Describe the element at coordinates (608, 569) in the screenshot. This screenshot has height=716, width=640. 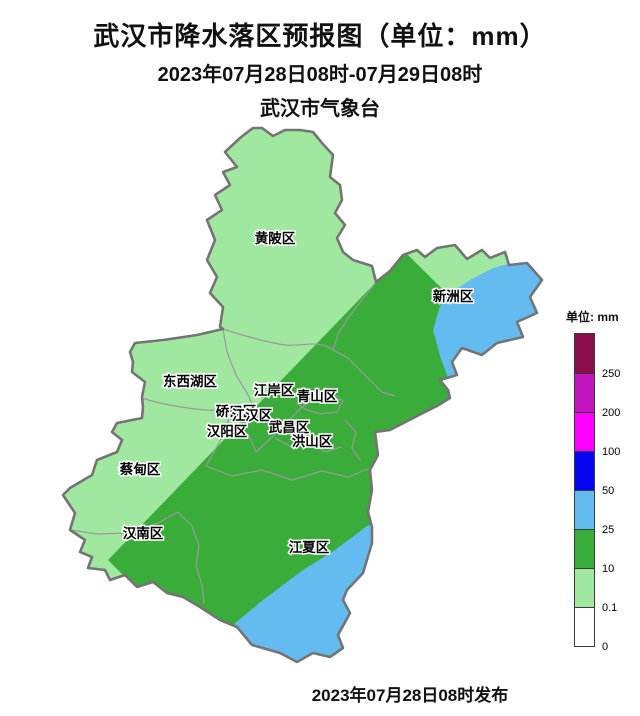
I see `legend-threshold-label: 10` at that location.